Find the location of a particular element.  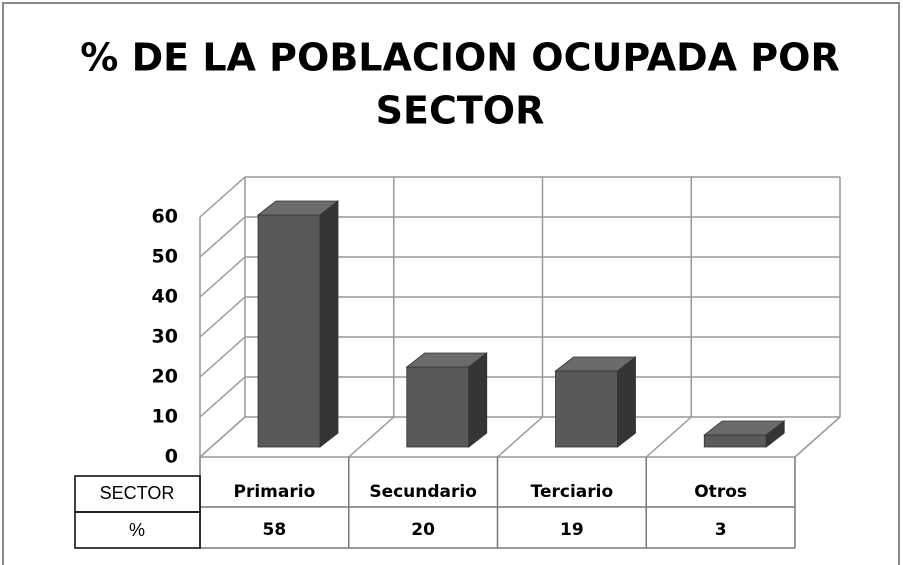

y-tick-label: 30 is located at coordinates (165, 337).